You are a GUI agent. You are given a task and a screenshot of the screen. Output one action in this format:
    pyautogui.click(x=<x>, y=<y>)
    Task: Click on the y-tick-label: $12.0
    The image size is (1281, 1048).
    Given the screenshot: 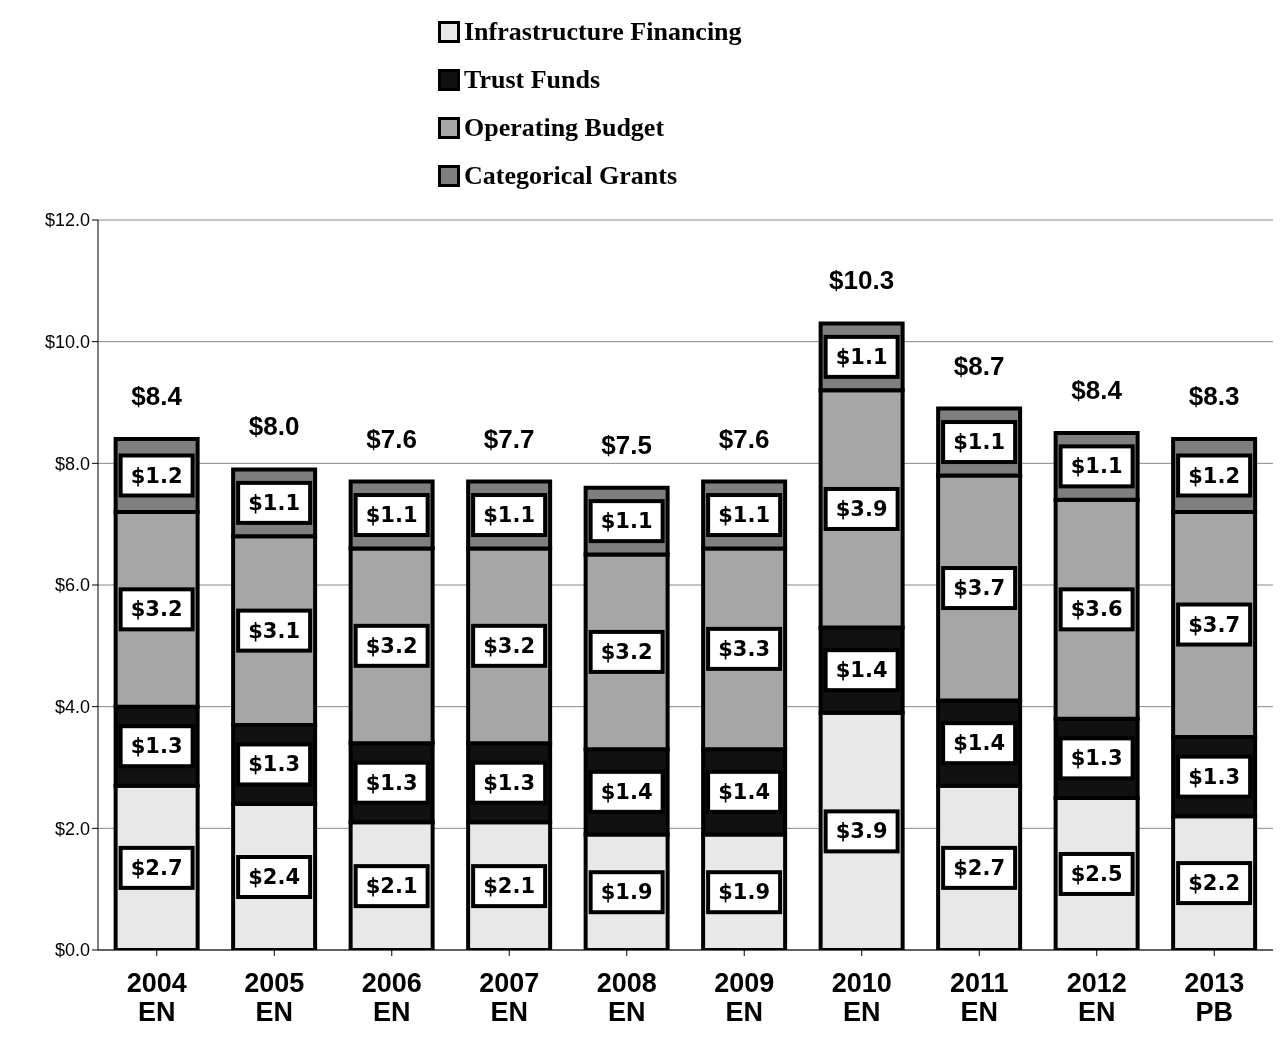 What is the action you would take?
    pyautogui.click(x=67, y=220)
    